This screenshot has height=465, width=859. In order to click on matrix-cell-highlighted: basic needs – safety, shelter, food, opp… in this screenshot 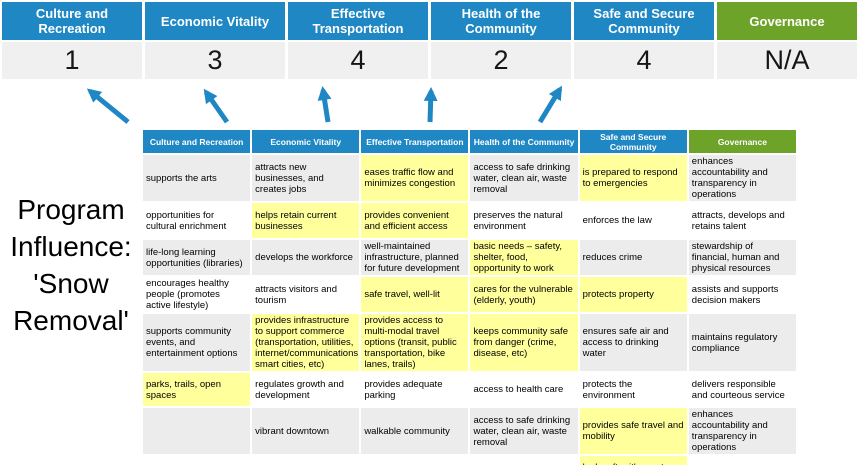, I will do `click(524, 257)`.